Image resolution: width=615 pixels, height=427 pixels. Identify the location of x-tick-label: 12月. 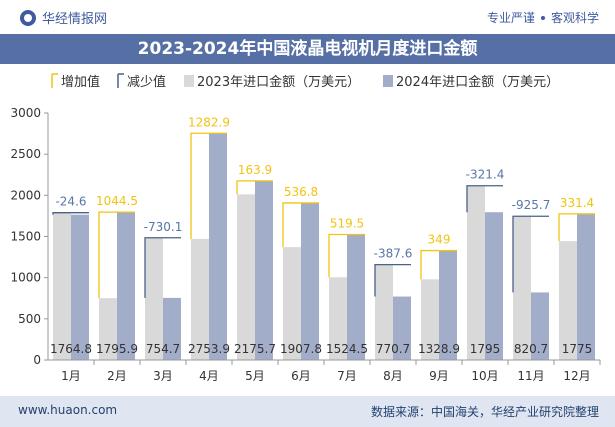
(576, 376).